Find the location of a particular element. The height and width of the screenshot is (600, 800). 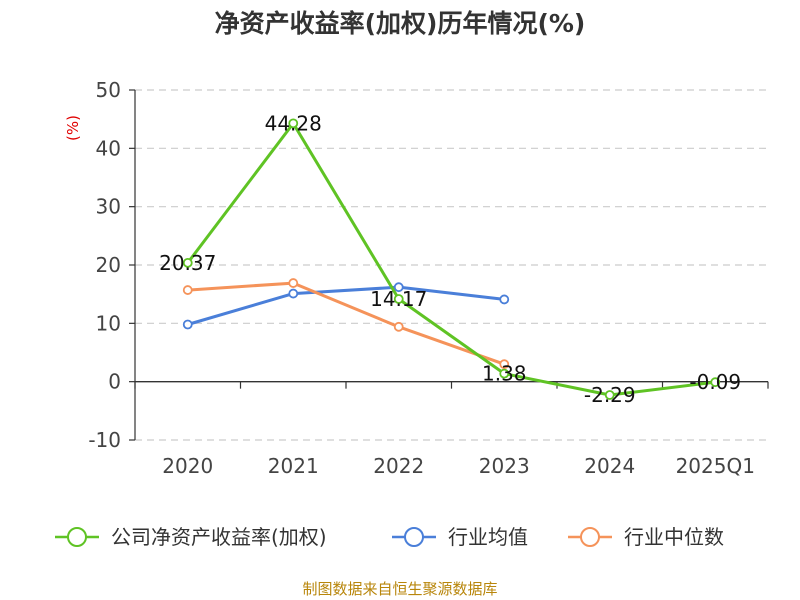

y-axis-label: (%) is located at coordinates (73, 128).